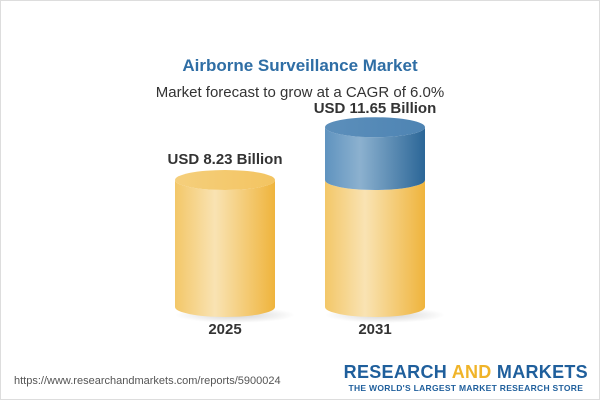  Describe the element at coordinates (375, 108) in the screenshot. I see `data-label: USD 11.65 Billion` at that location.